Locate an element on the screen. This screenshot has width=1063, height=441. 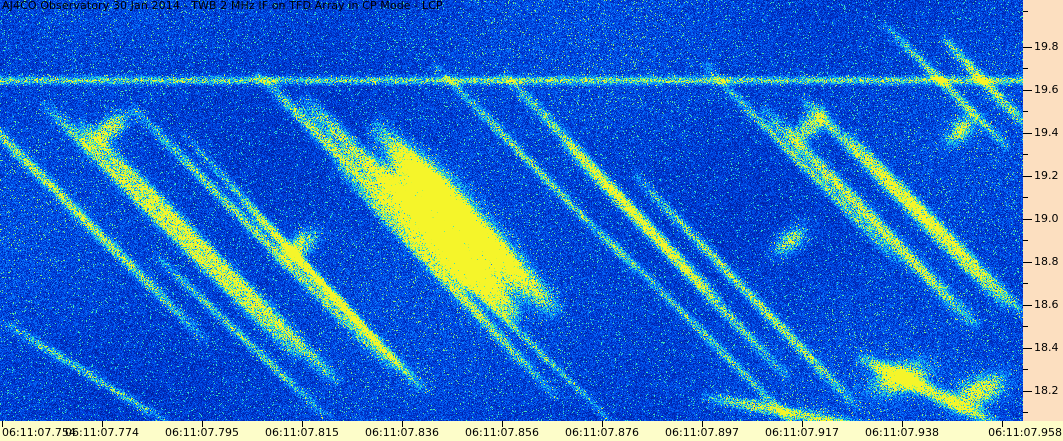
time-tick-label: 06:11:07.958 is located at coordinates (1025, 432).